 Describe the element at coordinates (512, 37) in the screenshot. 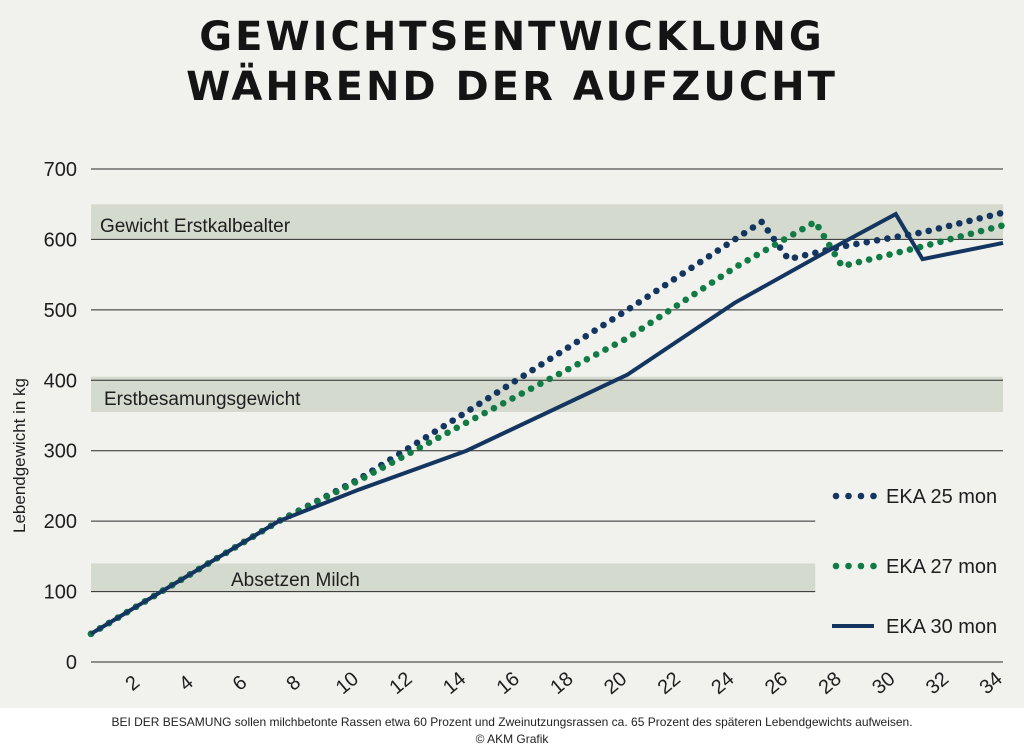

I see `title-line-1: GEWICHTSENTWICKLUNG` at that location.